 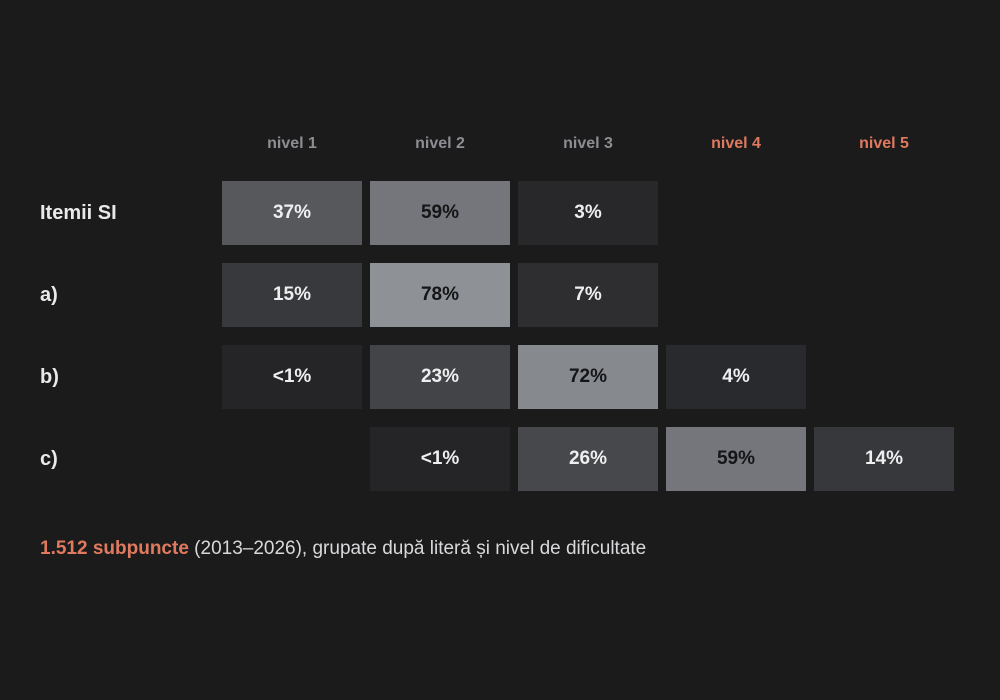 What do you see at coordinates (588, 213) in the screenshot?
I see `heatmap-cell: 3%` at bounding box center [588, 213].